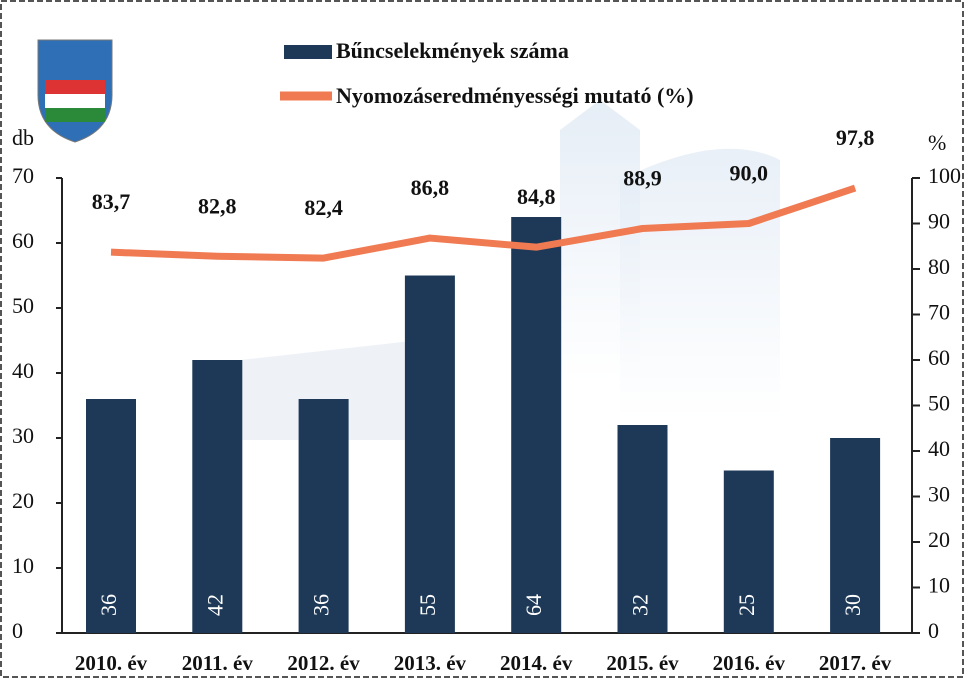 The image size is (965, 679). Describe the element at coordinates (536, 196) in the screenshot. I see `line-value-label: 84,8` at that location.